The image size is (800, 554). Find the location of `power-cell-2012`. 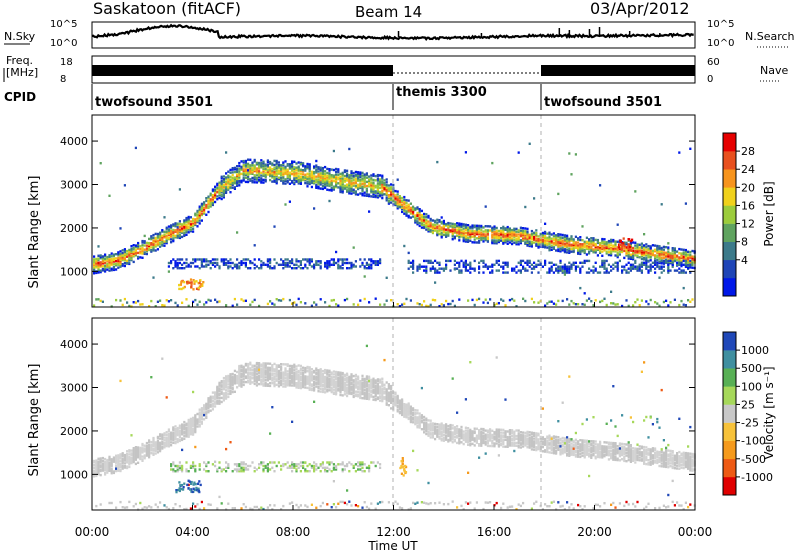

power-cell-2012 is located at coordinates (435, 229).